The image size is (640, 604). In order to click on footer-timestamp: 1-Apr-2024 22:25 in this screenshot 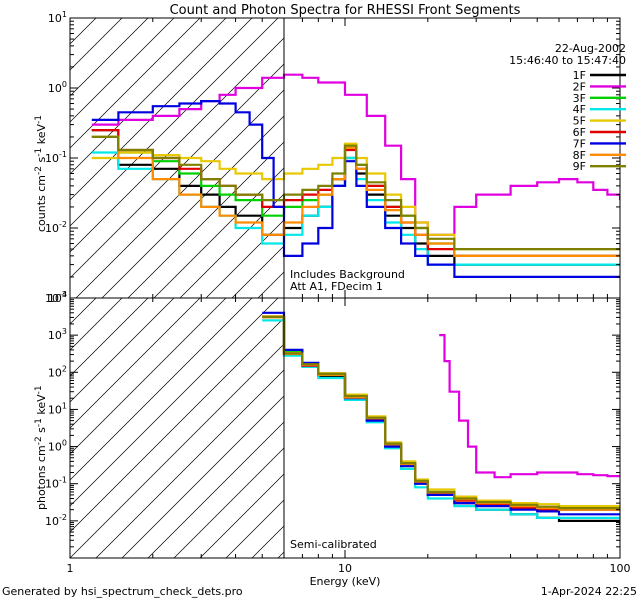, I will do `click(589, 591)`.